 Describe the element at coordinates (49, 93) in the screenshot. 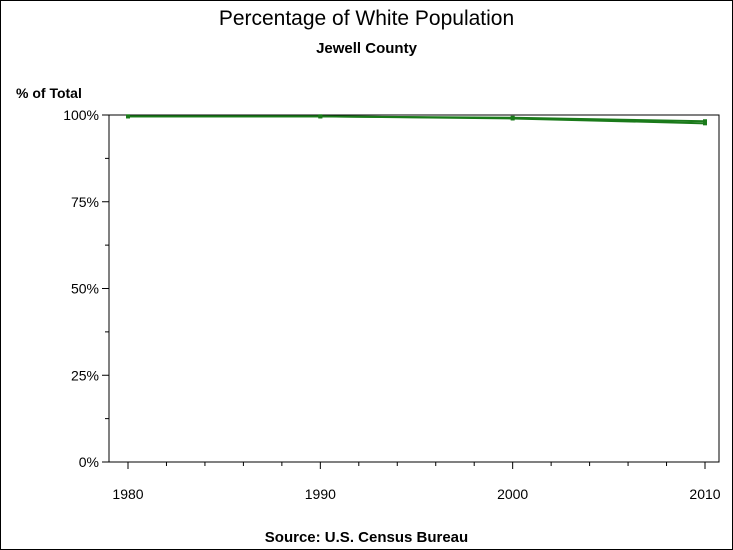

I see `y-axis-label: % of Total` at that location.